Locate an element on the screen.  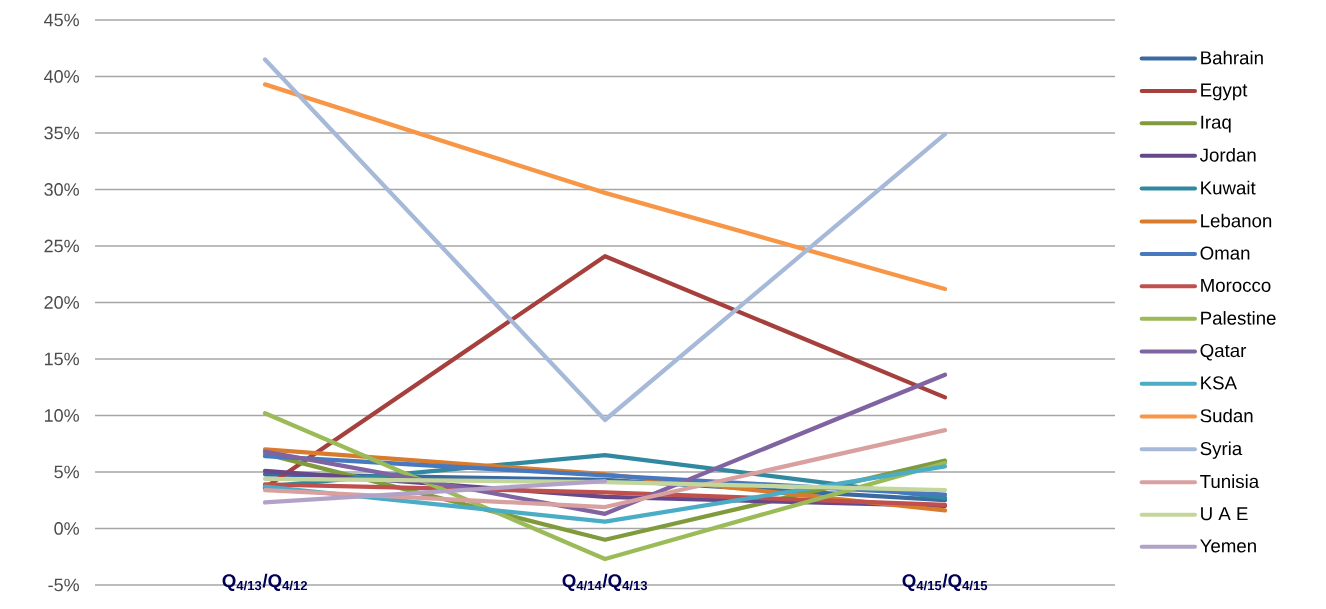
y-tick-label: 0% is located at coordinates (66, 528).